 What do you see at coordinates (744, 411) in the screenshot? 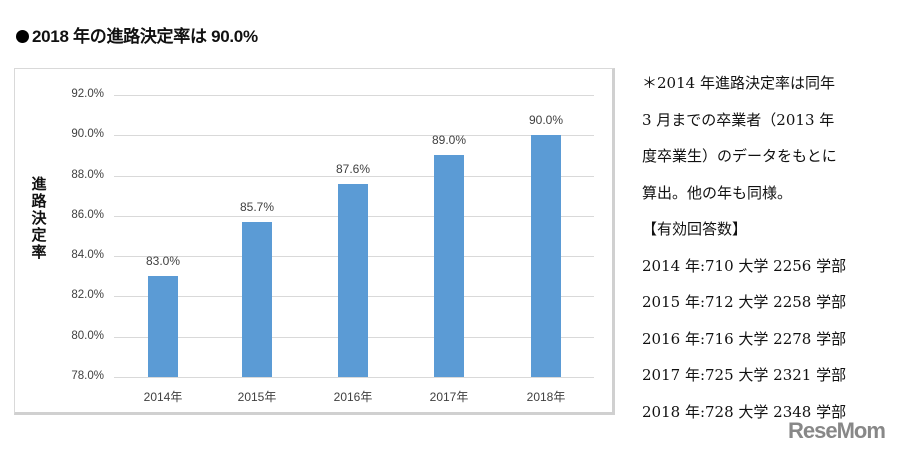
I see `response-count-line: 2018 年:728 大学 2348 学部` at bounding box center [744, 411].